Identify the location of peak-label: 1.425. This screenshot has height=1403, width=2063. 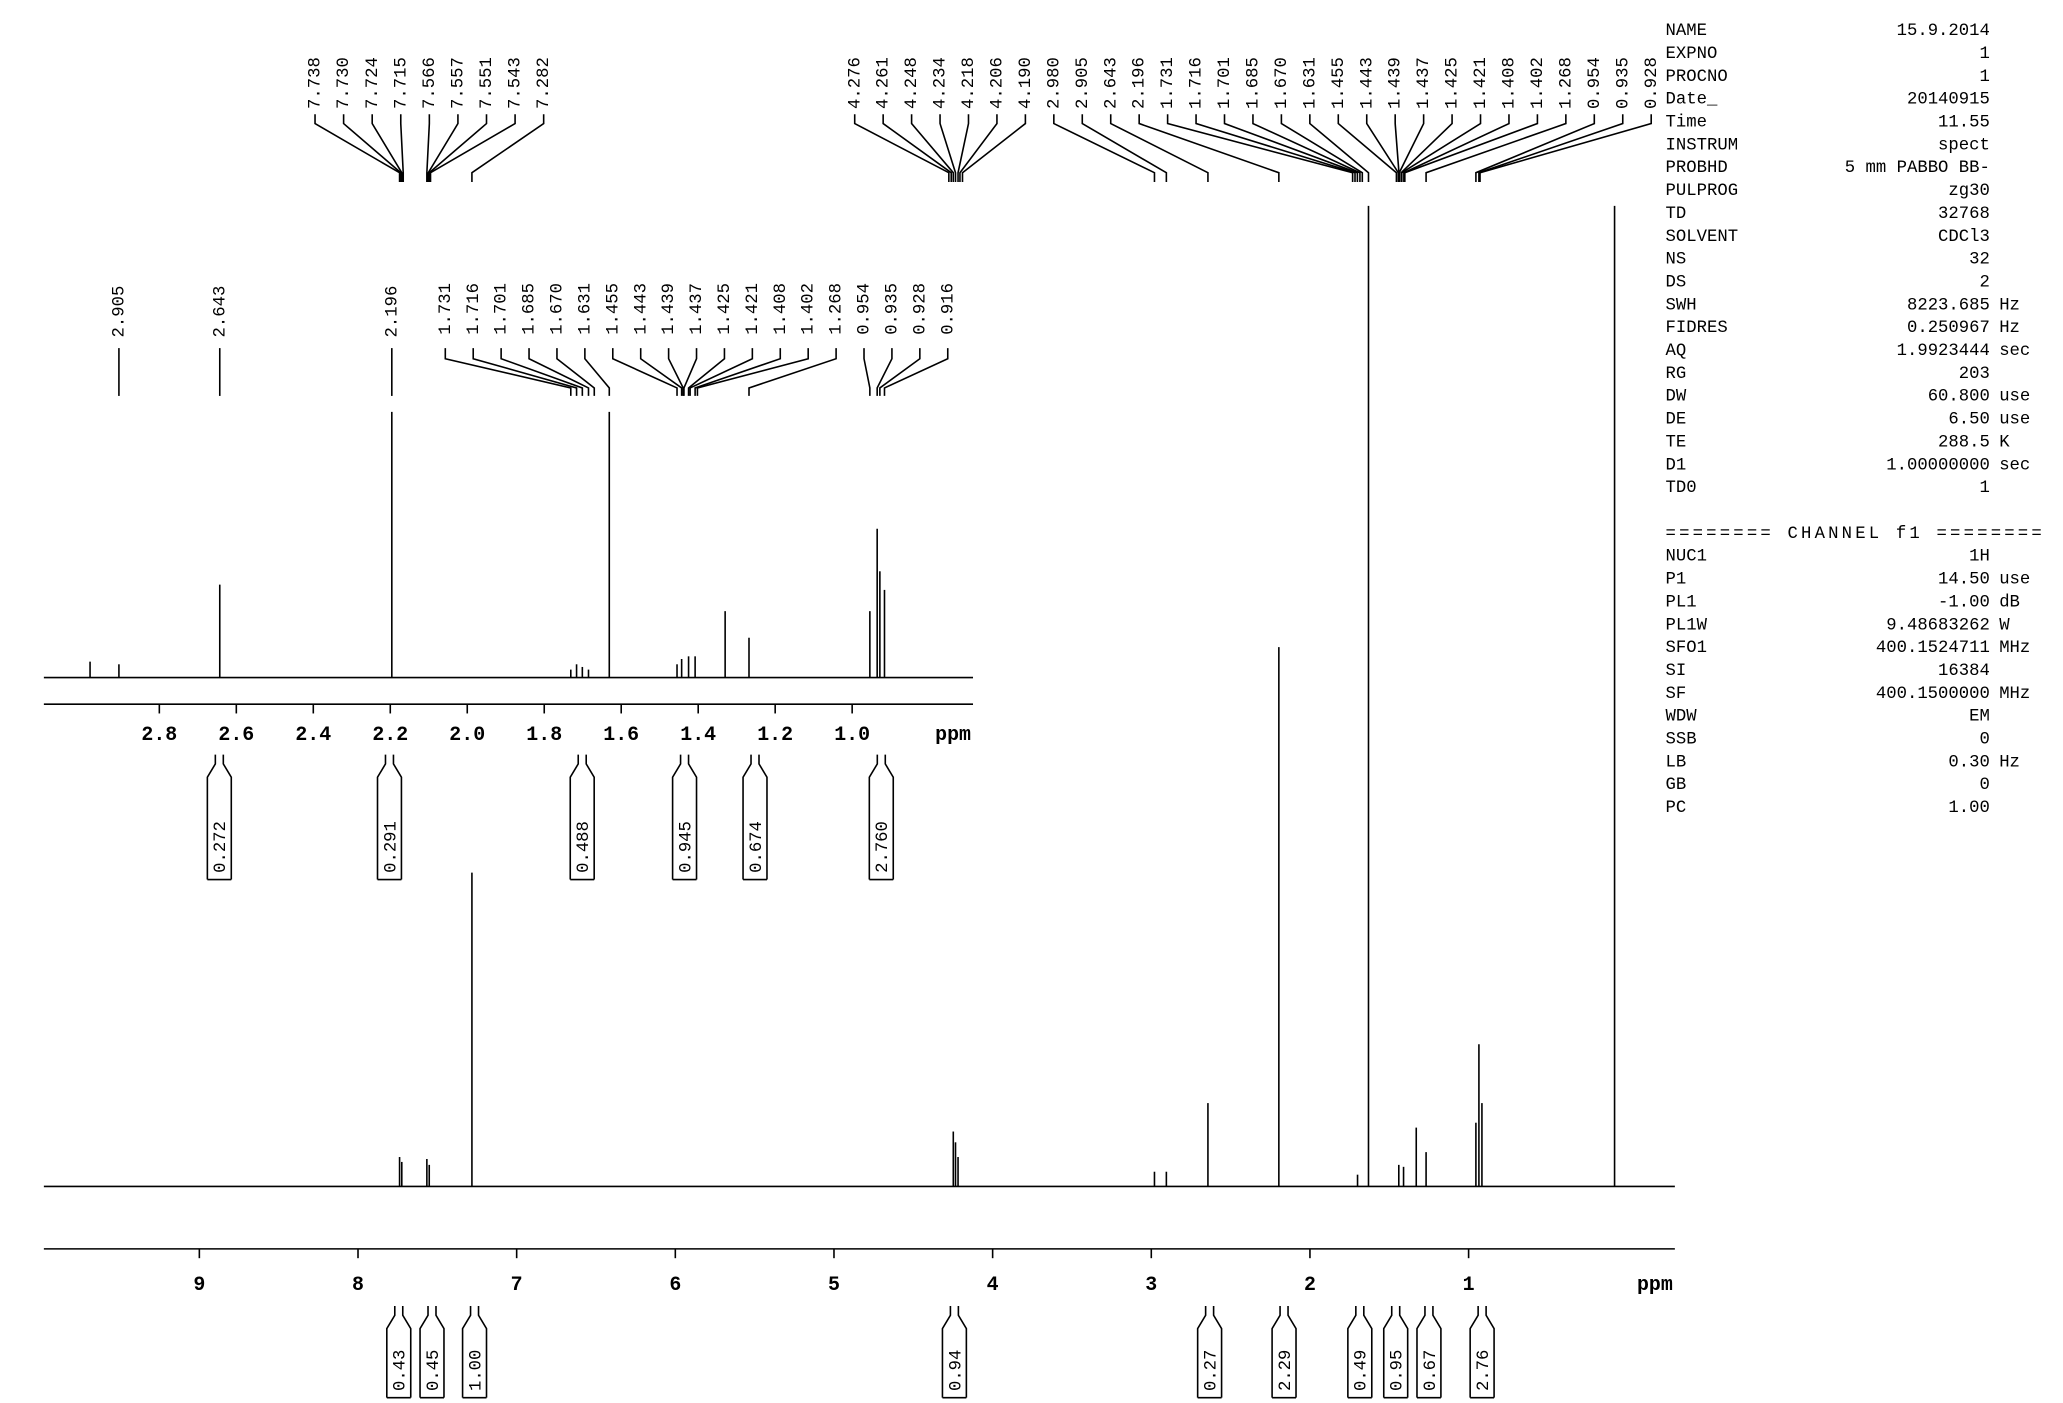
(1453, 83).